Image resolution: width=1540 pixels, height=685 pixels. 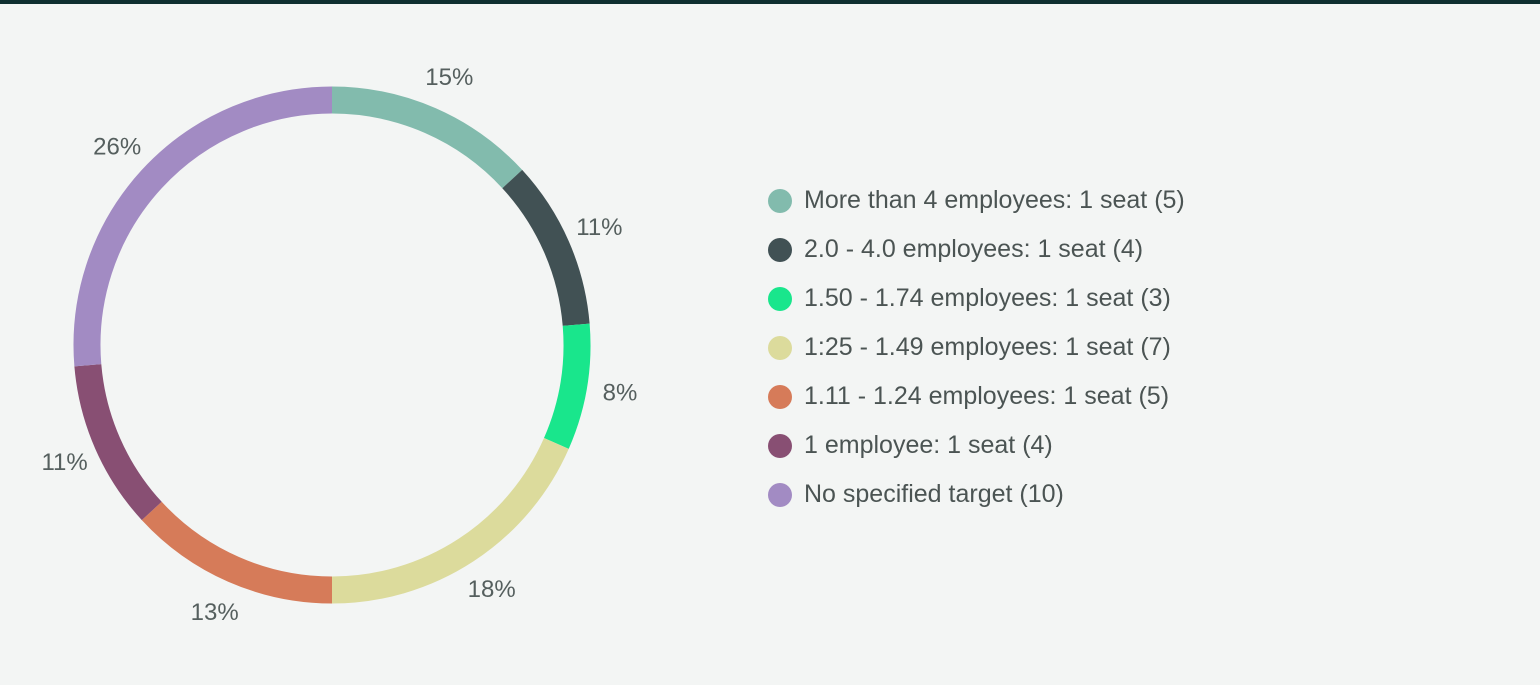 I want to click on slice-percent-label: 15%, so click(x=449, y=77).